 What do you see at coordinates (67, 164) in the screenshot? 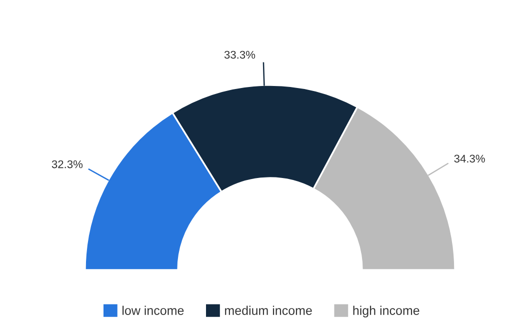
I see `data-label: 32.3%` at bounding box center [67, 164].